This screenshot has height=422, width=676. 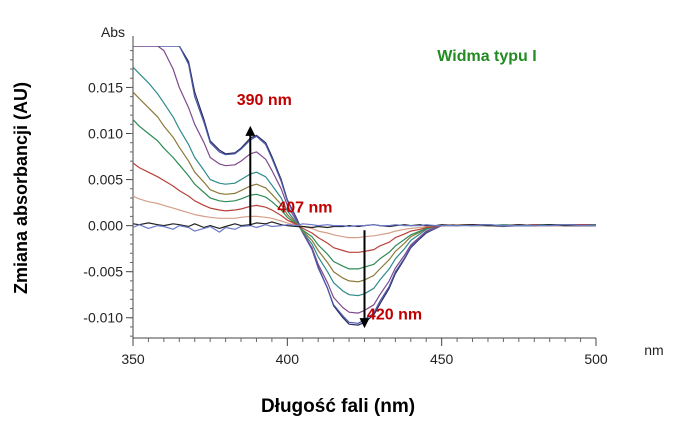 I want to click on annotation-420nm: 420 nm, so click(x=394, y=315).